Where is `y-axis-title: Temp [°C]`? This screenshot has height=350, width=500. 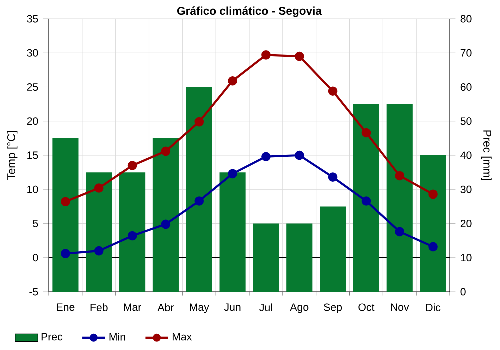
y-axis-title: Temp [°C] is located at coordinates (12, 155).